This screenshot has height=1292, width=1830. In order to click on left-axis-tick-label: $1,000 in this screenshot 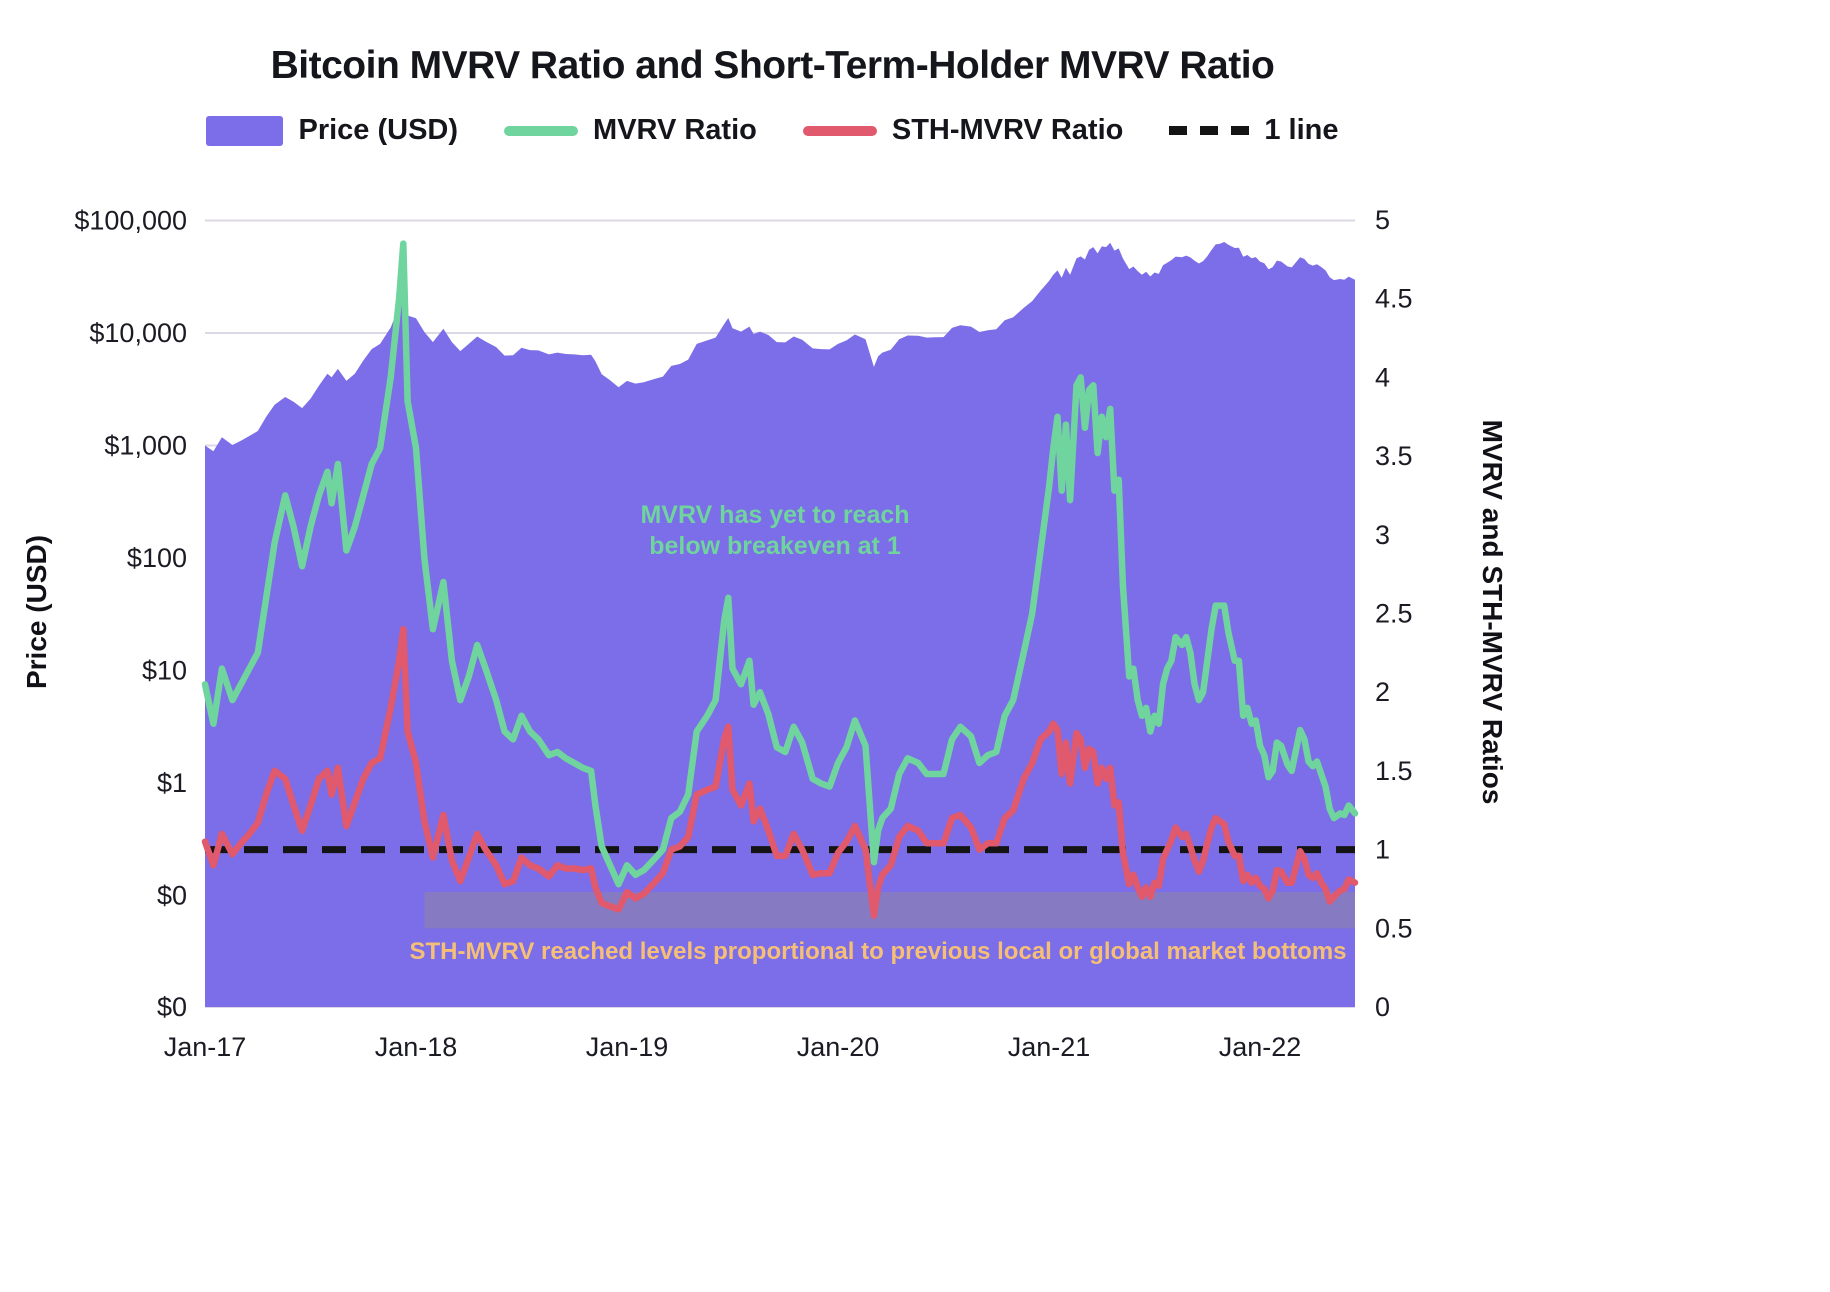, I will do `click(145, 446)`.